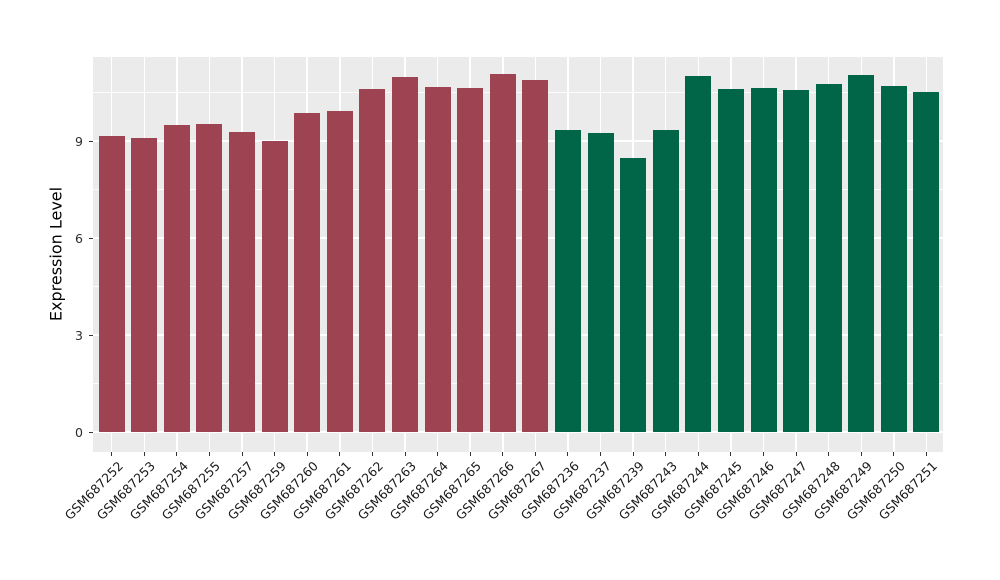 Image resolution: width=1000 pixels, height=580 pixels. What do you see at coordinates (372, 260) in the screenshot?
I see `bar-GSM687262` at bounding box center [372, 260].